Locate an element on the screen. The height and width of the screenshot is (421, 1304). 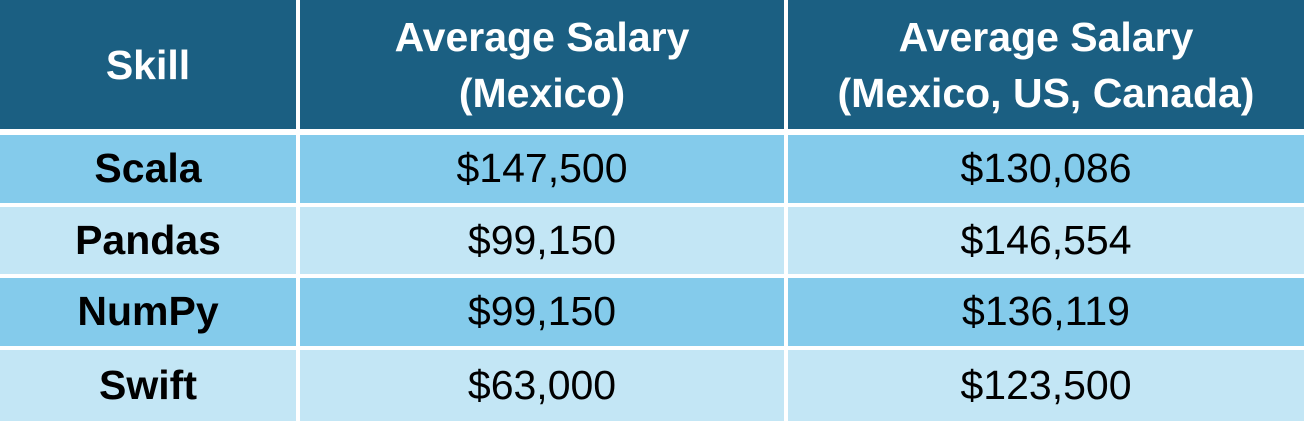
header-avg-north-america-line1: Average Salary is located at coordinates (1046, 36).